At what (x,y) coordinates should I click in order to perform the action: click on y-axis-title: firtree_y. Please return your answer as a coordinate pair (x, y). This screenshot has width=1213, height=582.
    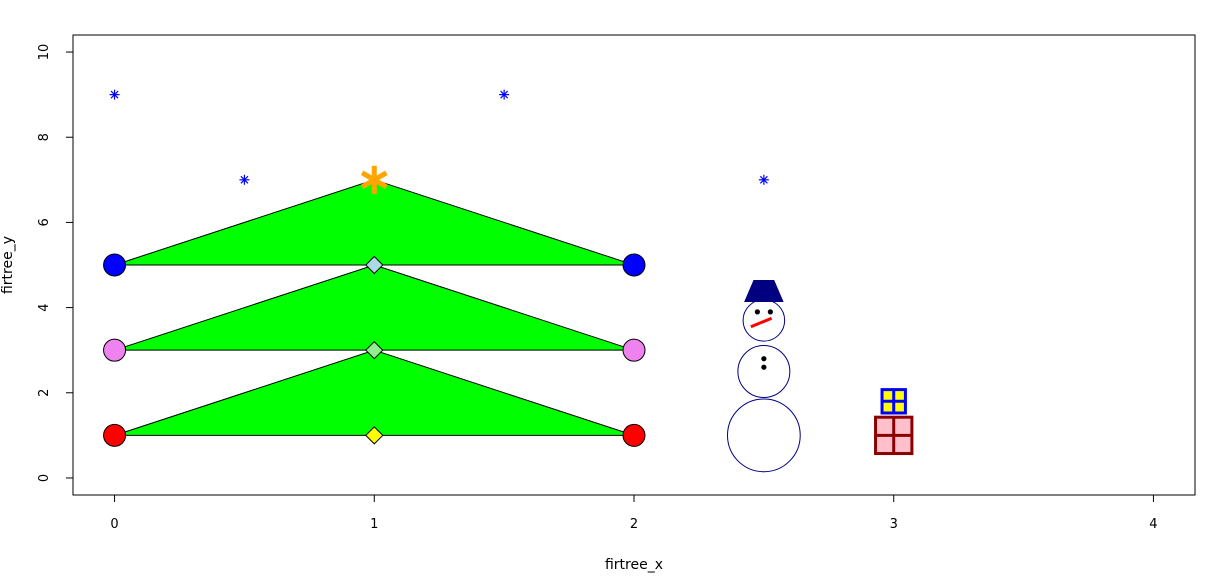
    Looking at the image, I should click on (8, 265).